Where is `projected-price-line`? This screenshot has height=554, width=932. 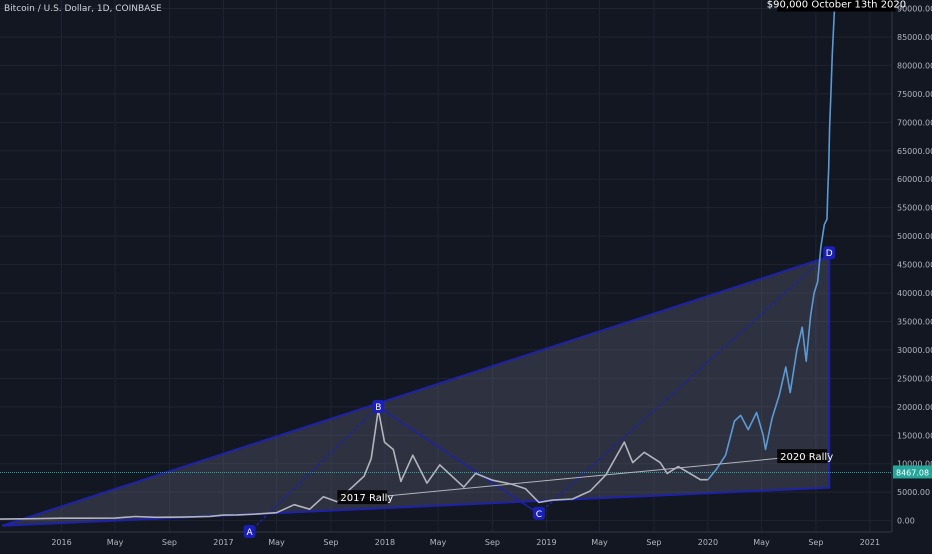 projected-price-line is located at coordinates (771, 244).